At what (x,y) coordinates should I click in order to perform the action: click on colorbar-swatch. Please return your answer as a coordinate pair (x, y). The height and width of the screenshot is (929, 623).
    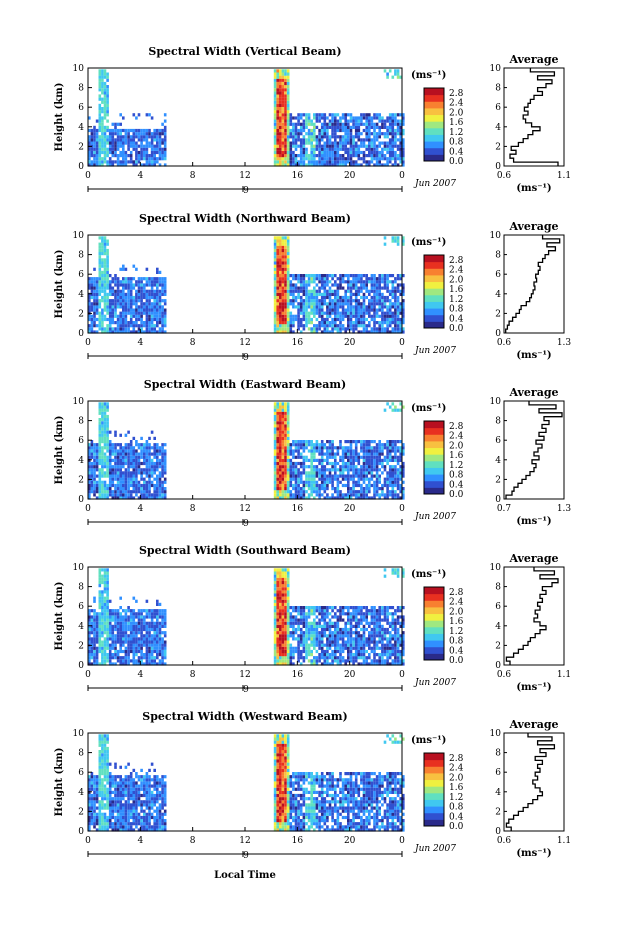
    Looking at the image, I should click on (434, 138).